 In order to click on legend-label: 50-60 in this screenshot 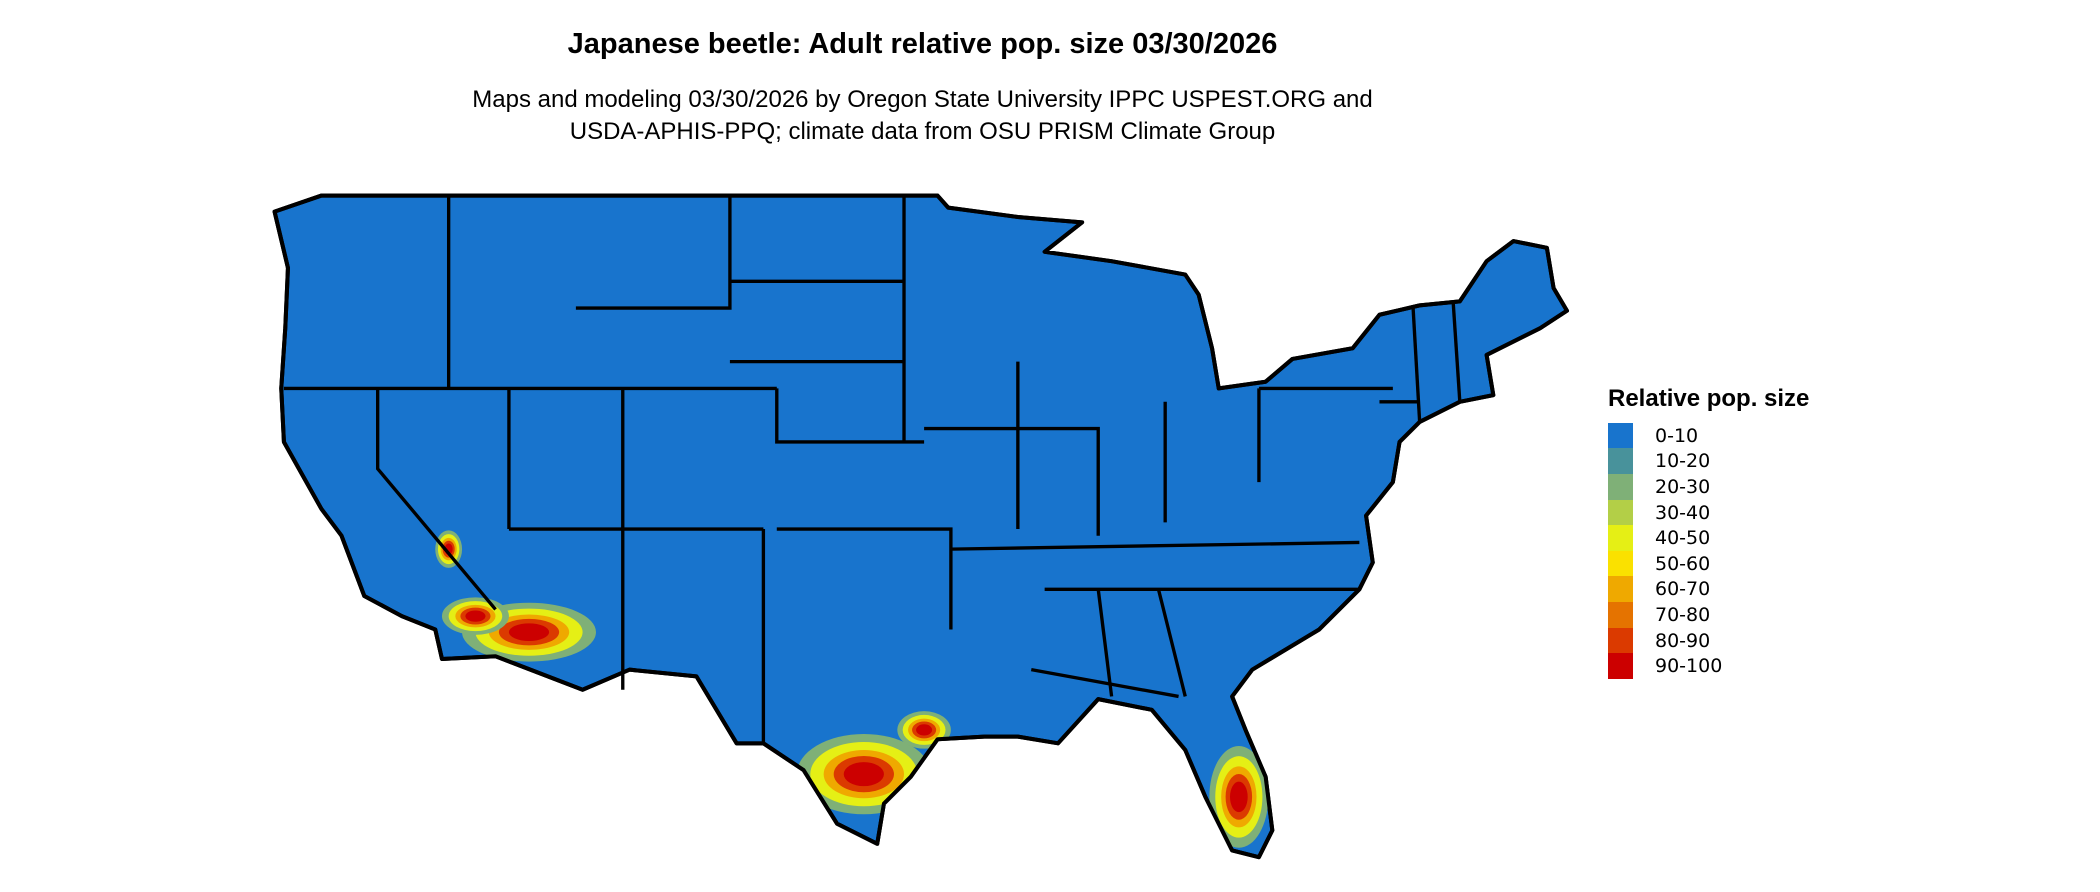, I will do `click(1683, 563)`.